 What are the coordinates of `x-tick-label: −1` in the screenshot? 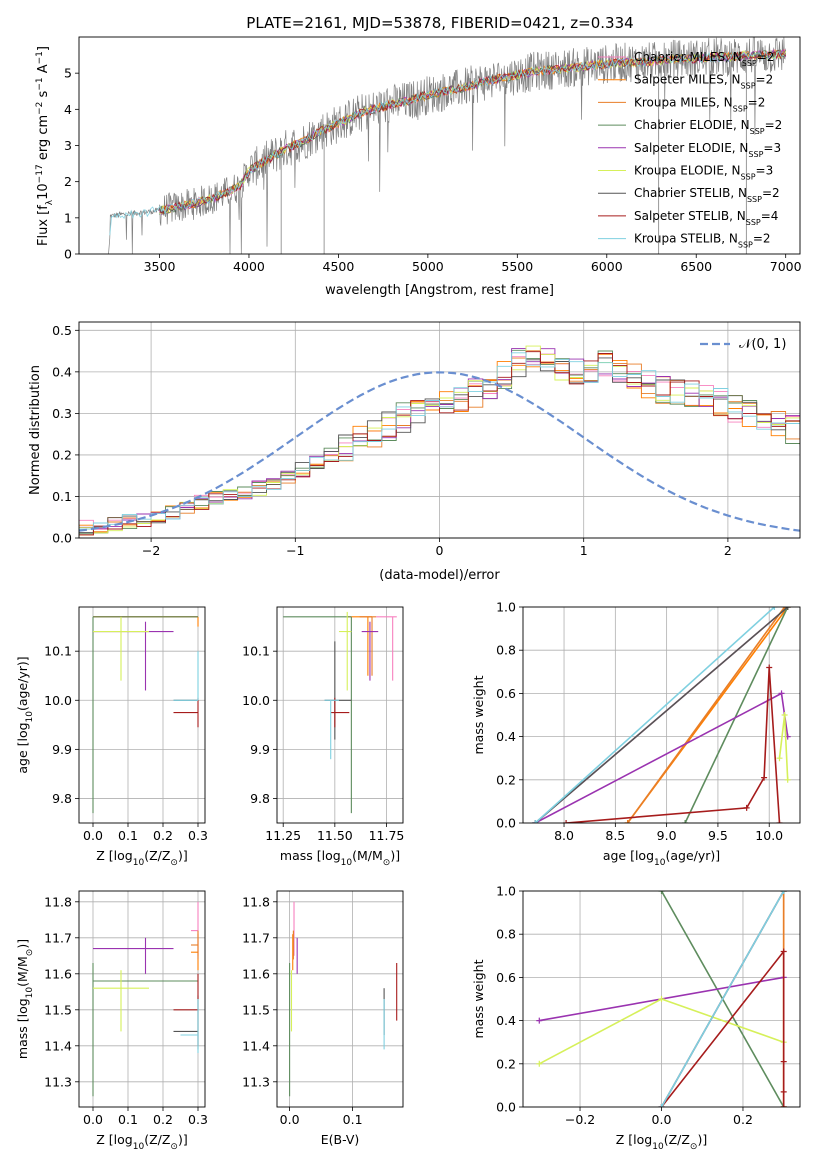 It's located at (295, 550).